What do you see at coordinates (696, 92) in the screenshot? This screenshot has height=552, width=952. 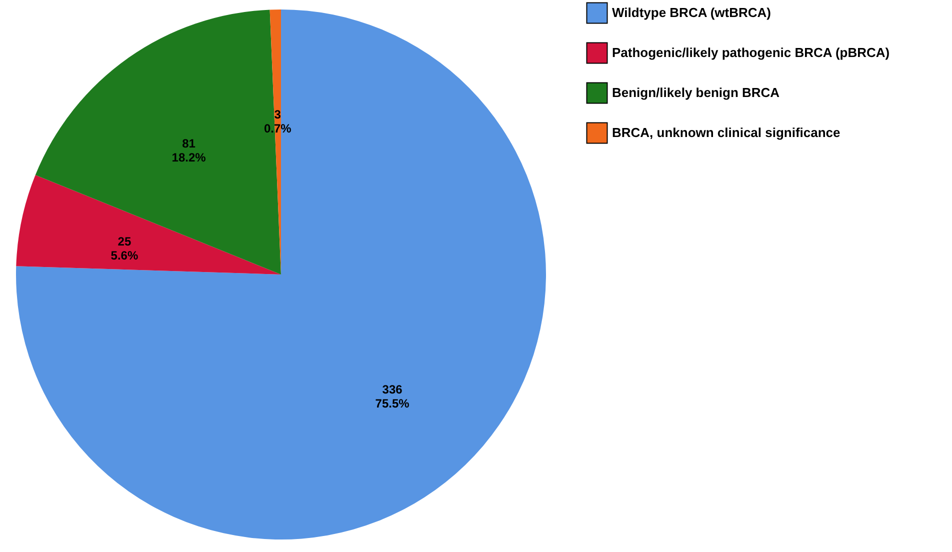 I see `legend-label: Benign/likely benign BRCA` at bounding box center [696, 92].